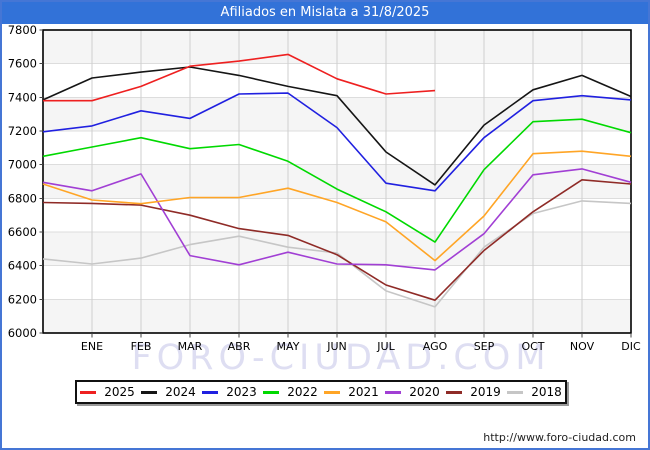 The width and height of the screenshot is (650, 450). What do you see at coordinates (332, 392) in the screenshot?
I see `legend-swatch-2021` at bounding box center [332, 392].